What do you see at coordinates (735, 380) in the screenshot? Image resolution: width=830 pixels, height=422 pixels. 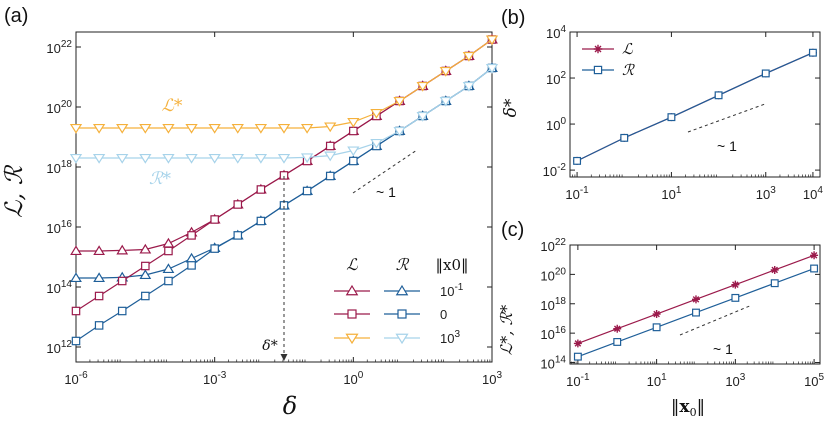 I see `panel-c-x-tick-label: 10³` at bounding box center [735, 380].